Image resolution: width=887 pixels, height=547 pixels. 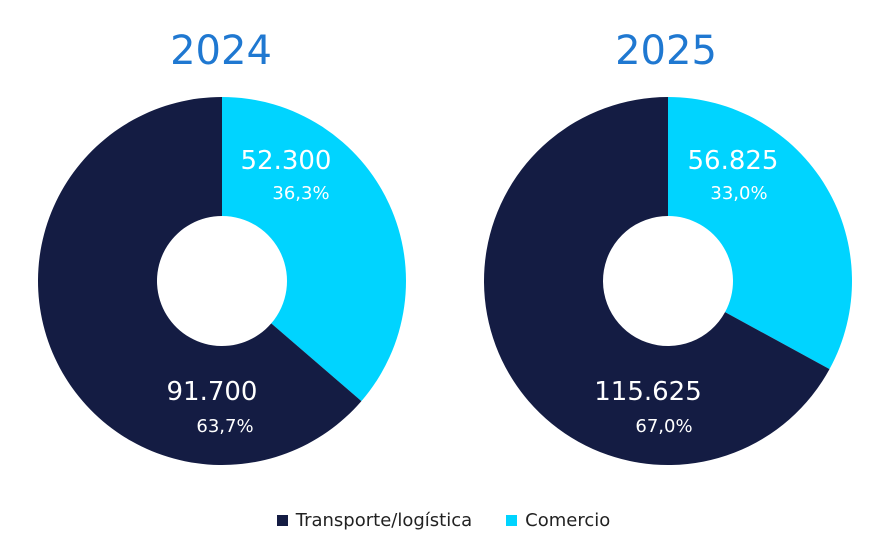 I want to click on donut-slice-2025-comercio, so click(x=760, y=233).